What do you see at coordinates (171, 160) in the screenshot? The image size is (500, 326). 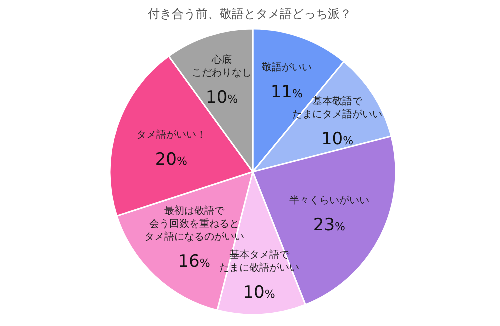 I see `data-label: 20%` at bounding box center [171, 160].